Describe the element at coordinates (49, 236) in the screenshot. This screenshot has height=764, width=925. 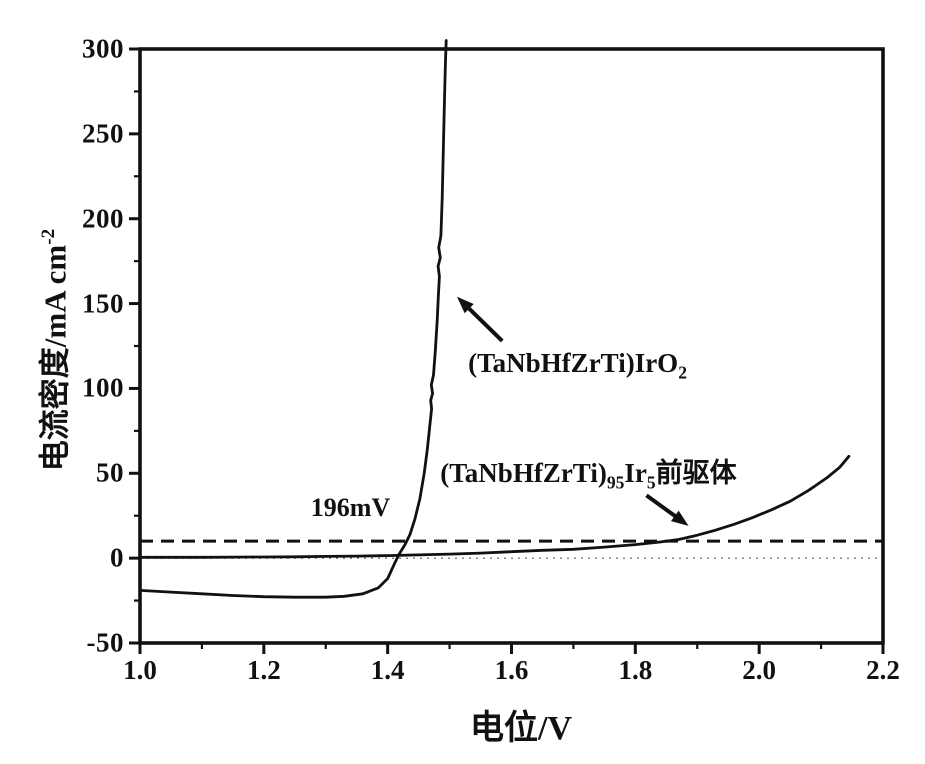
I see `y-axis-title-superscript: -2` at that location.